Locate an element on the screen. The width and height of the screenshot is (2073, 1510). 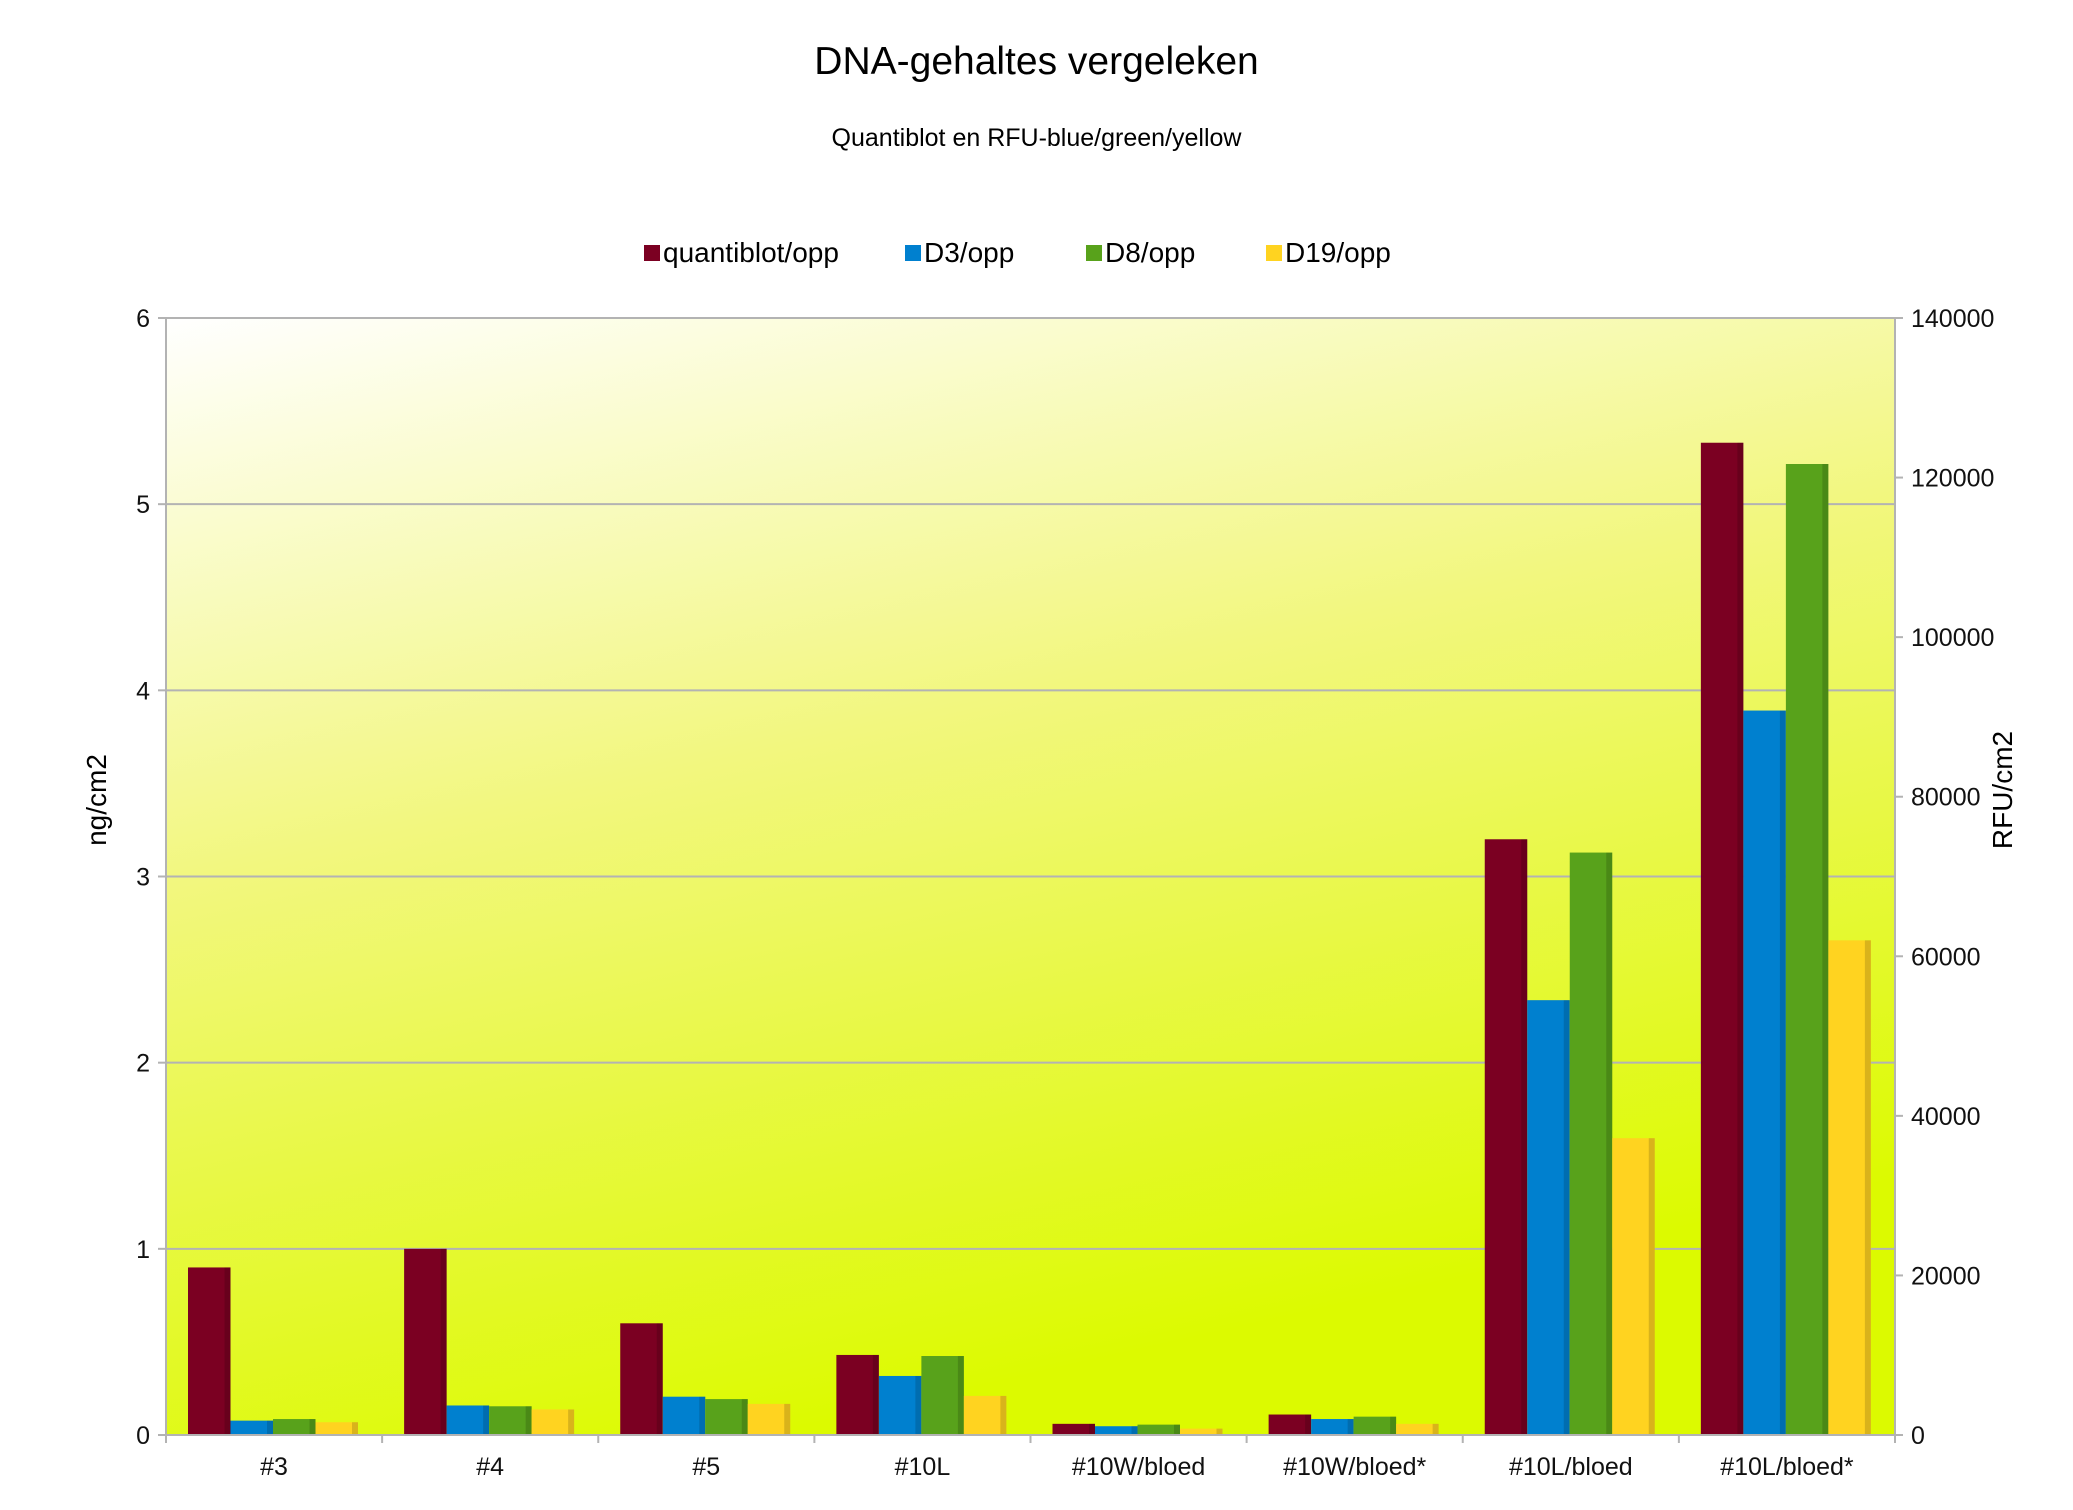
y-left-tick-label: 3 is located at coordinates (143, 878).